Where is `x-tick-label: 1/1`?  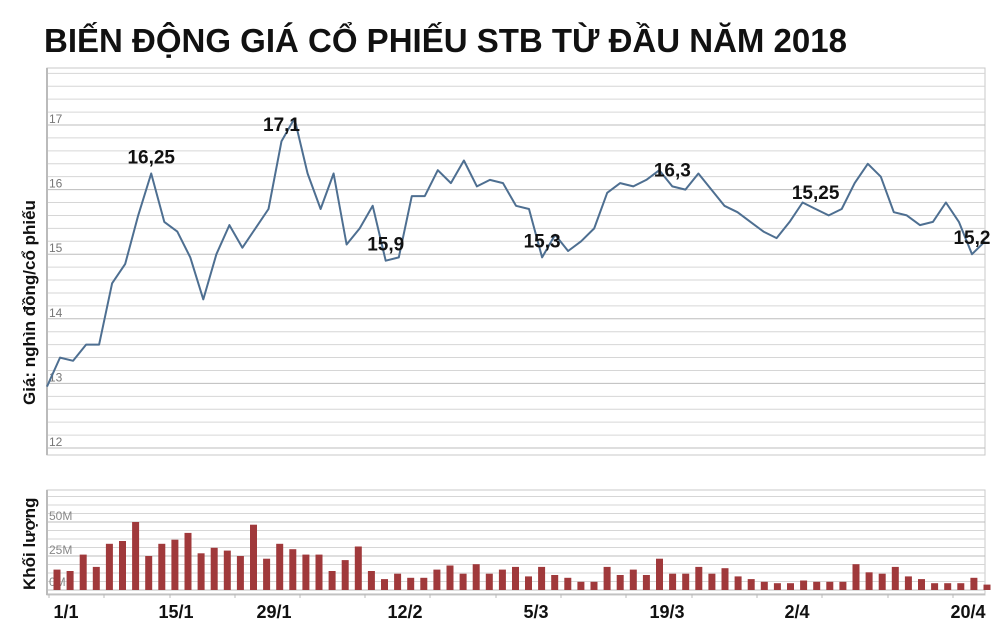
x-tick-label: 1/1 is located at coordinates (65, 612).